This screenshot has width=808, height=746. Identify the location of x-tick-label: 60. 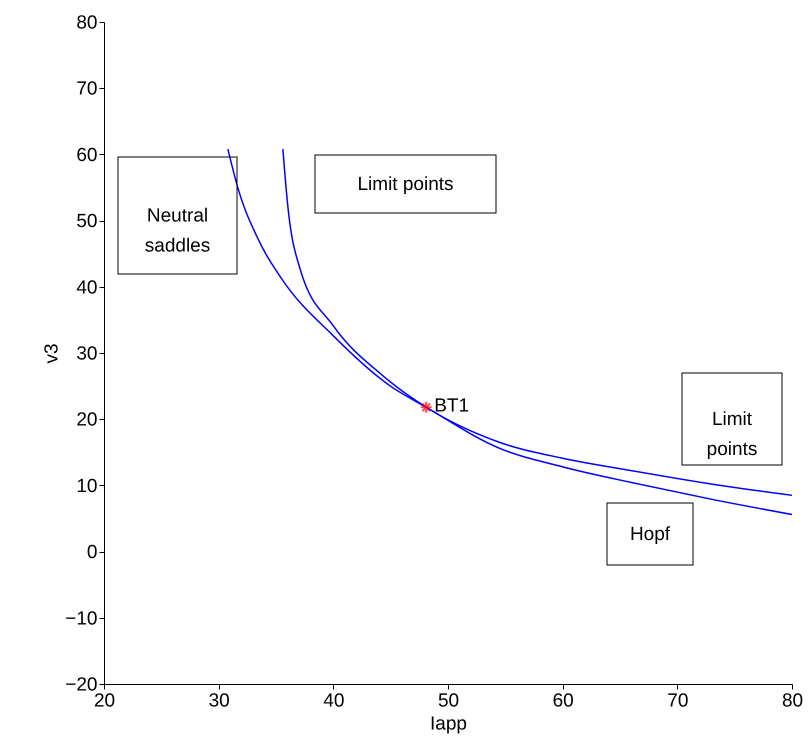
(563, 701).